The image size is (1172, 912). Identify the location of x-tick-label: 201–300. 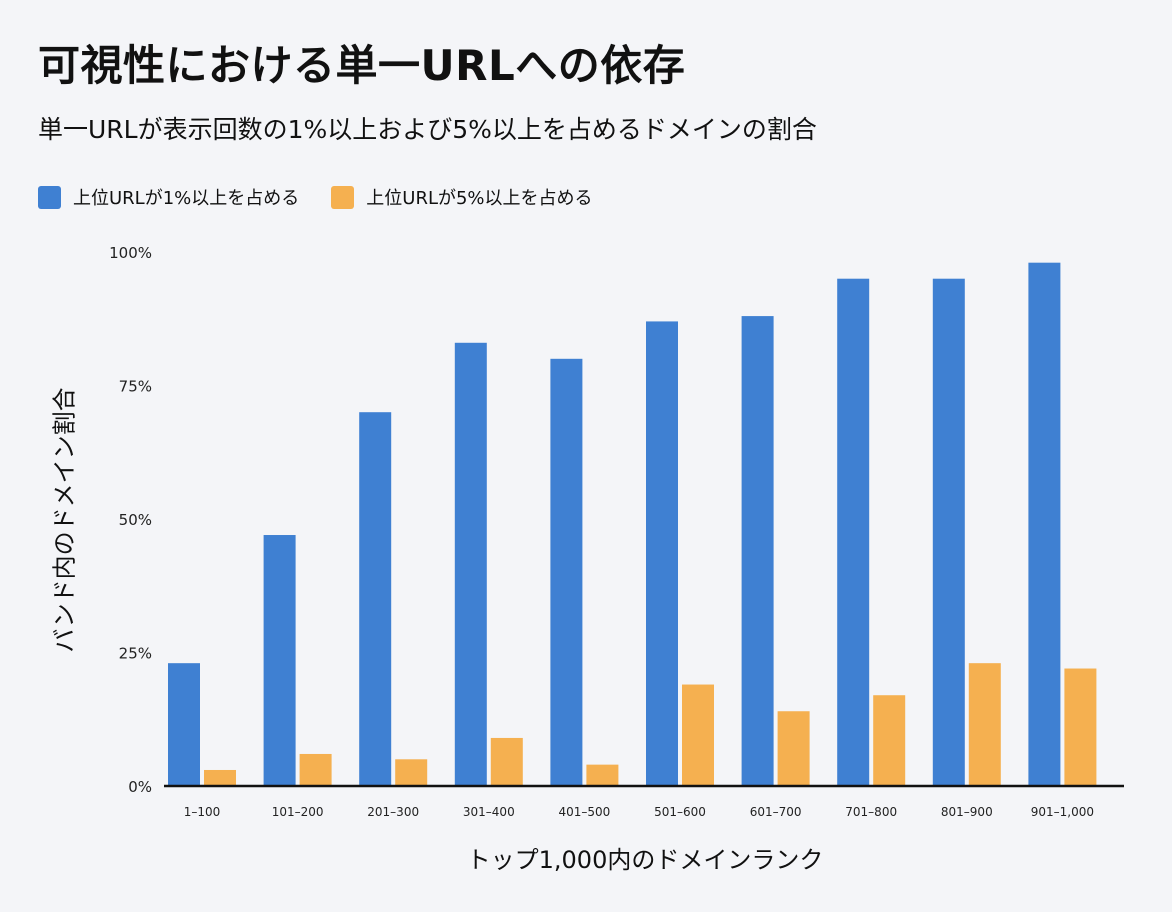
(393, 812).